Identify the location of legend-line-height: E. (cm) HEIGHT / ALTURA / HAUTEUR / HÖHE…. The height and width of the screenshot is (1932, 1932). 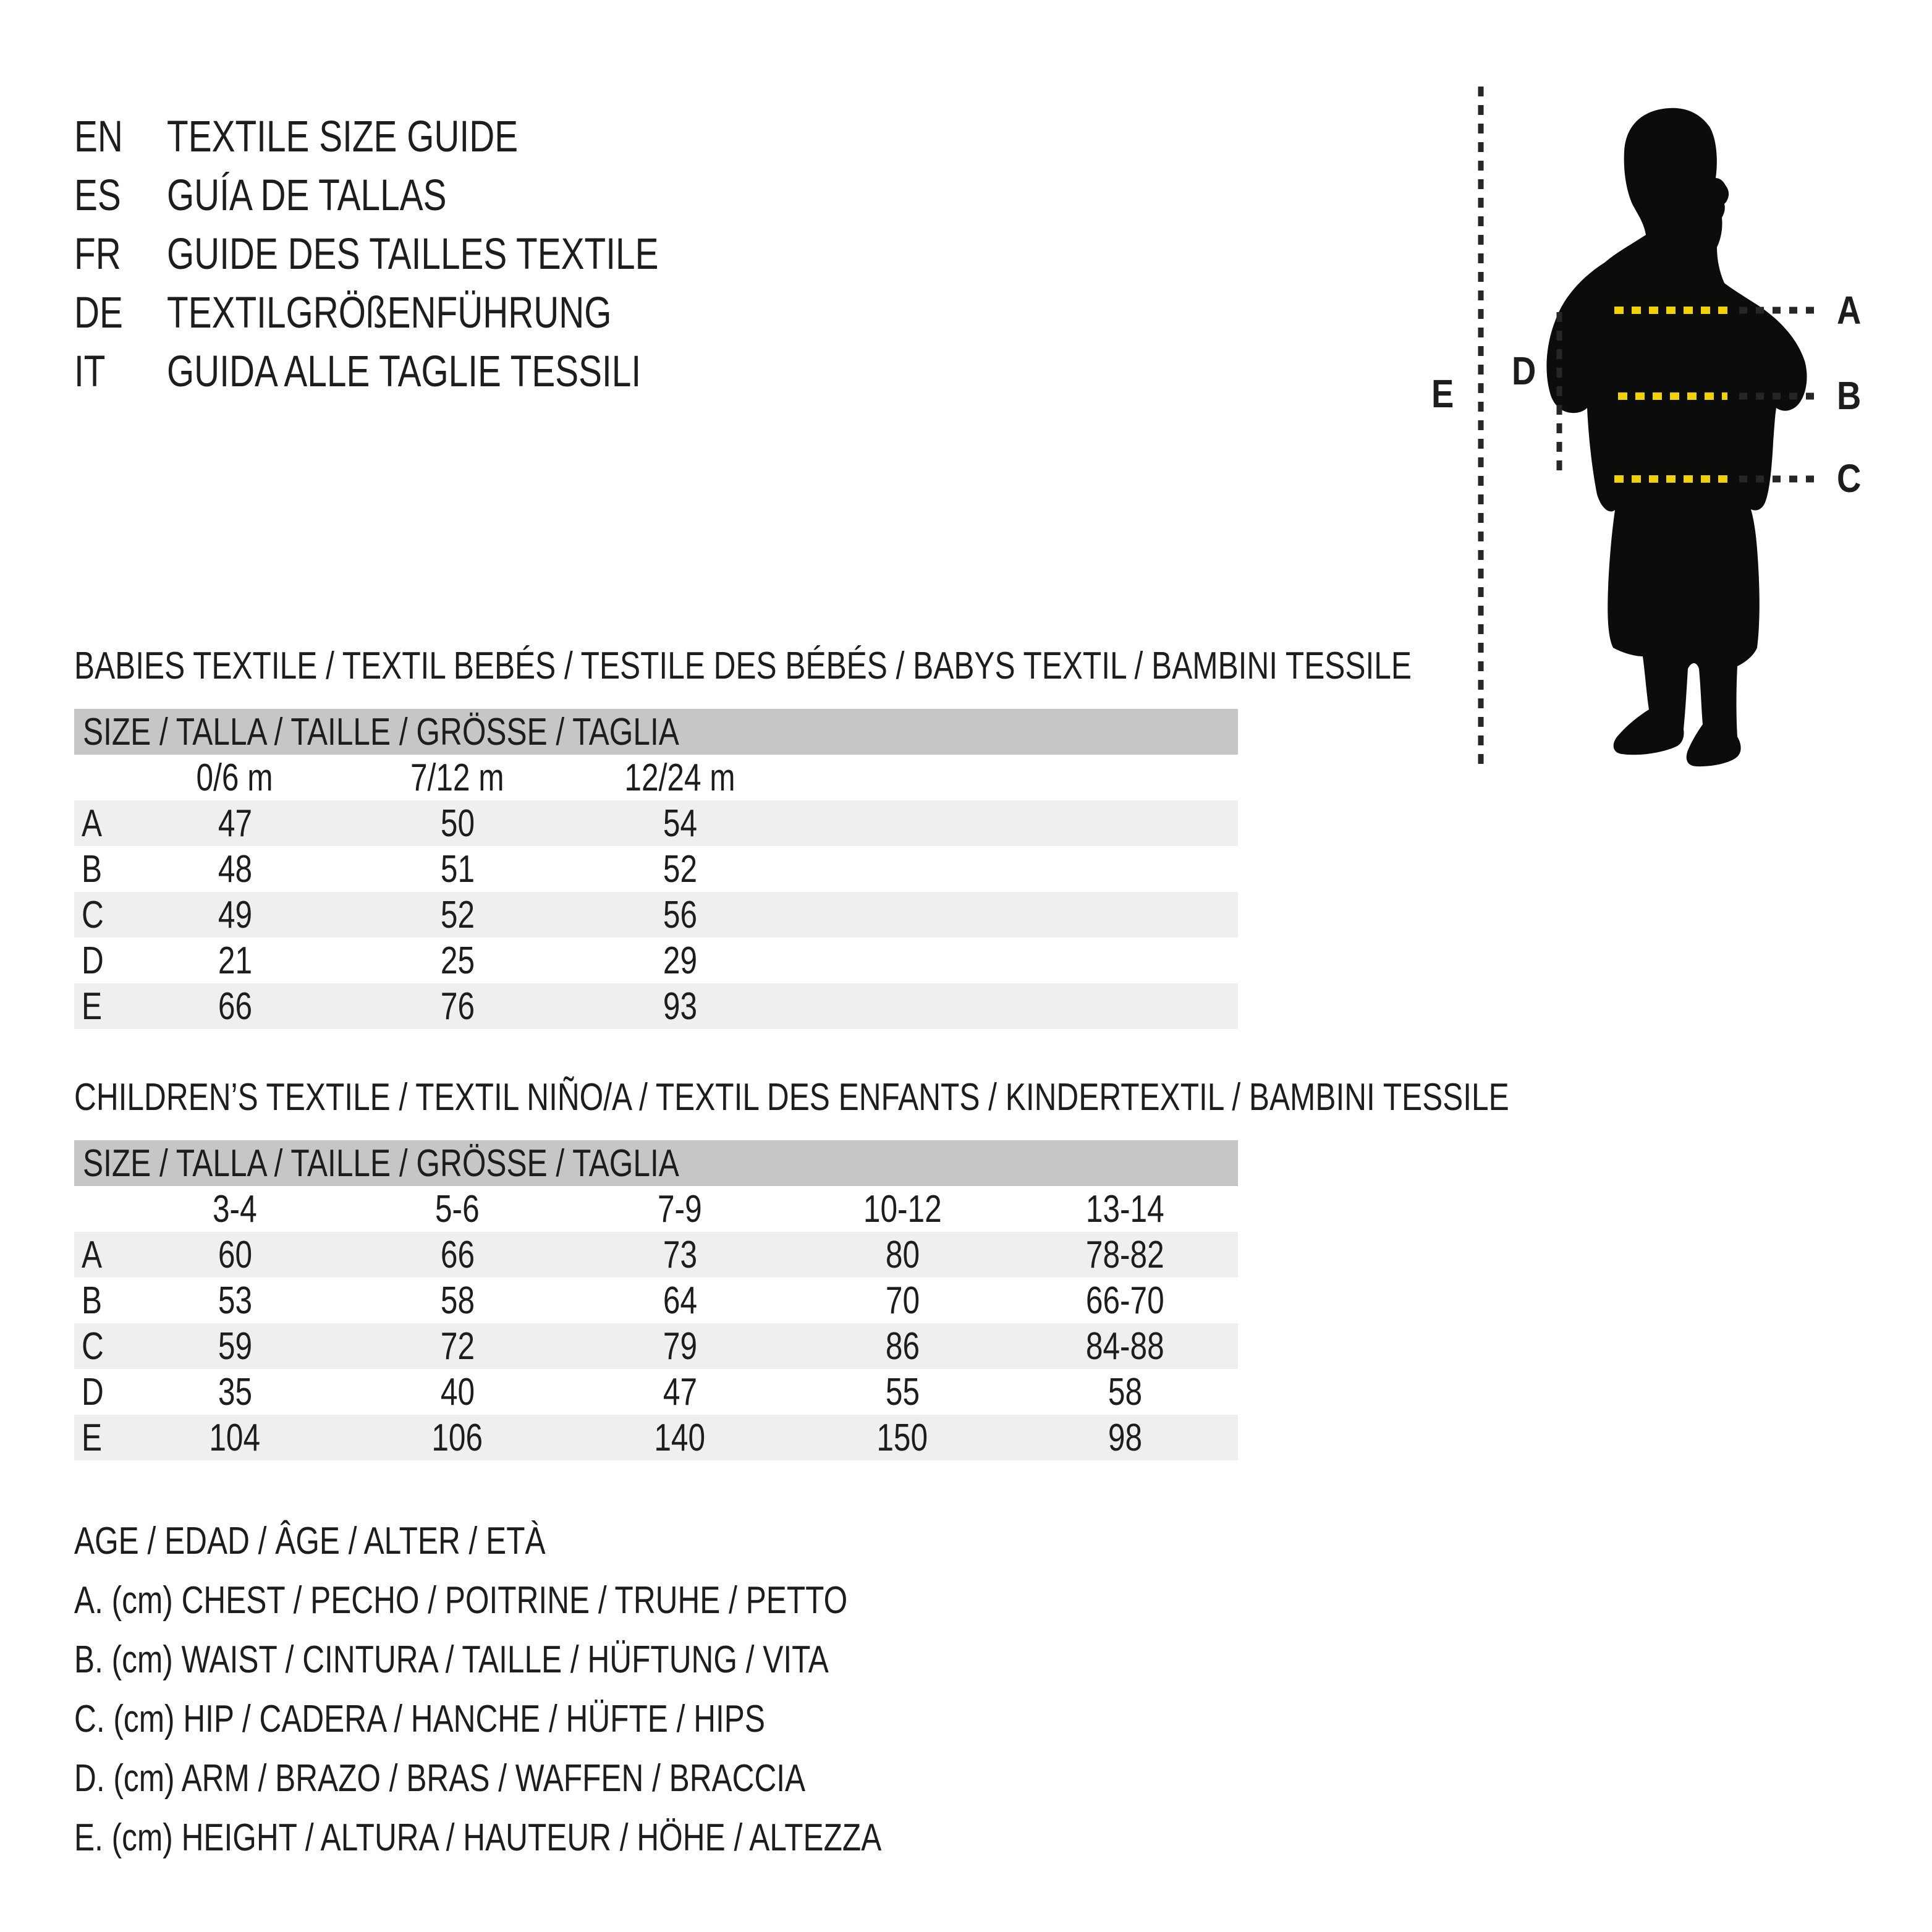
(478, 1837).